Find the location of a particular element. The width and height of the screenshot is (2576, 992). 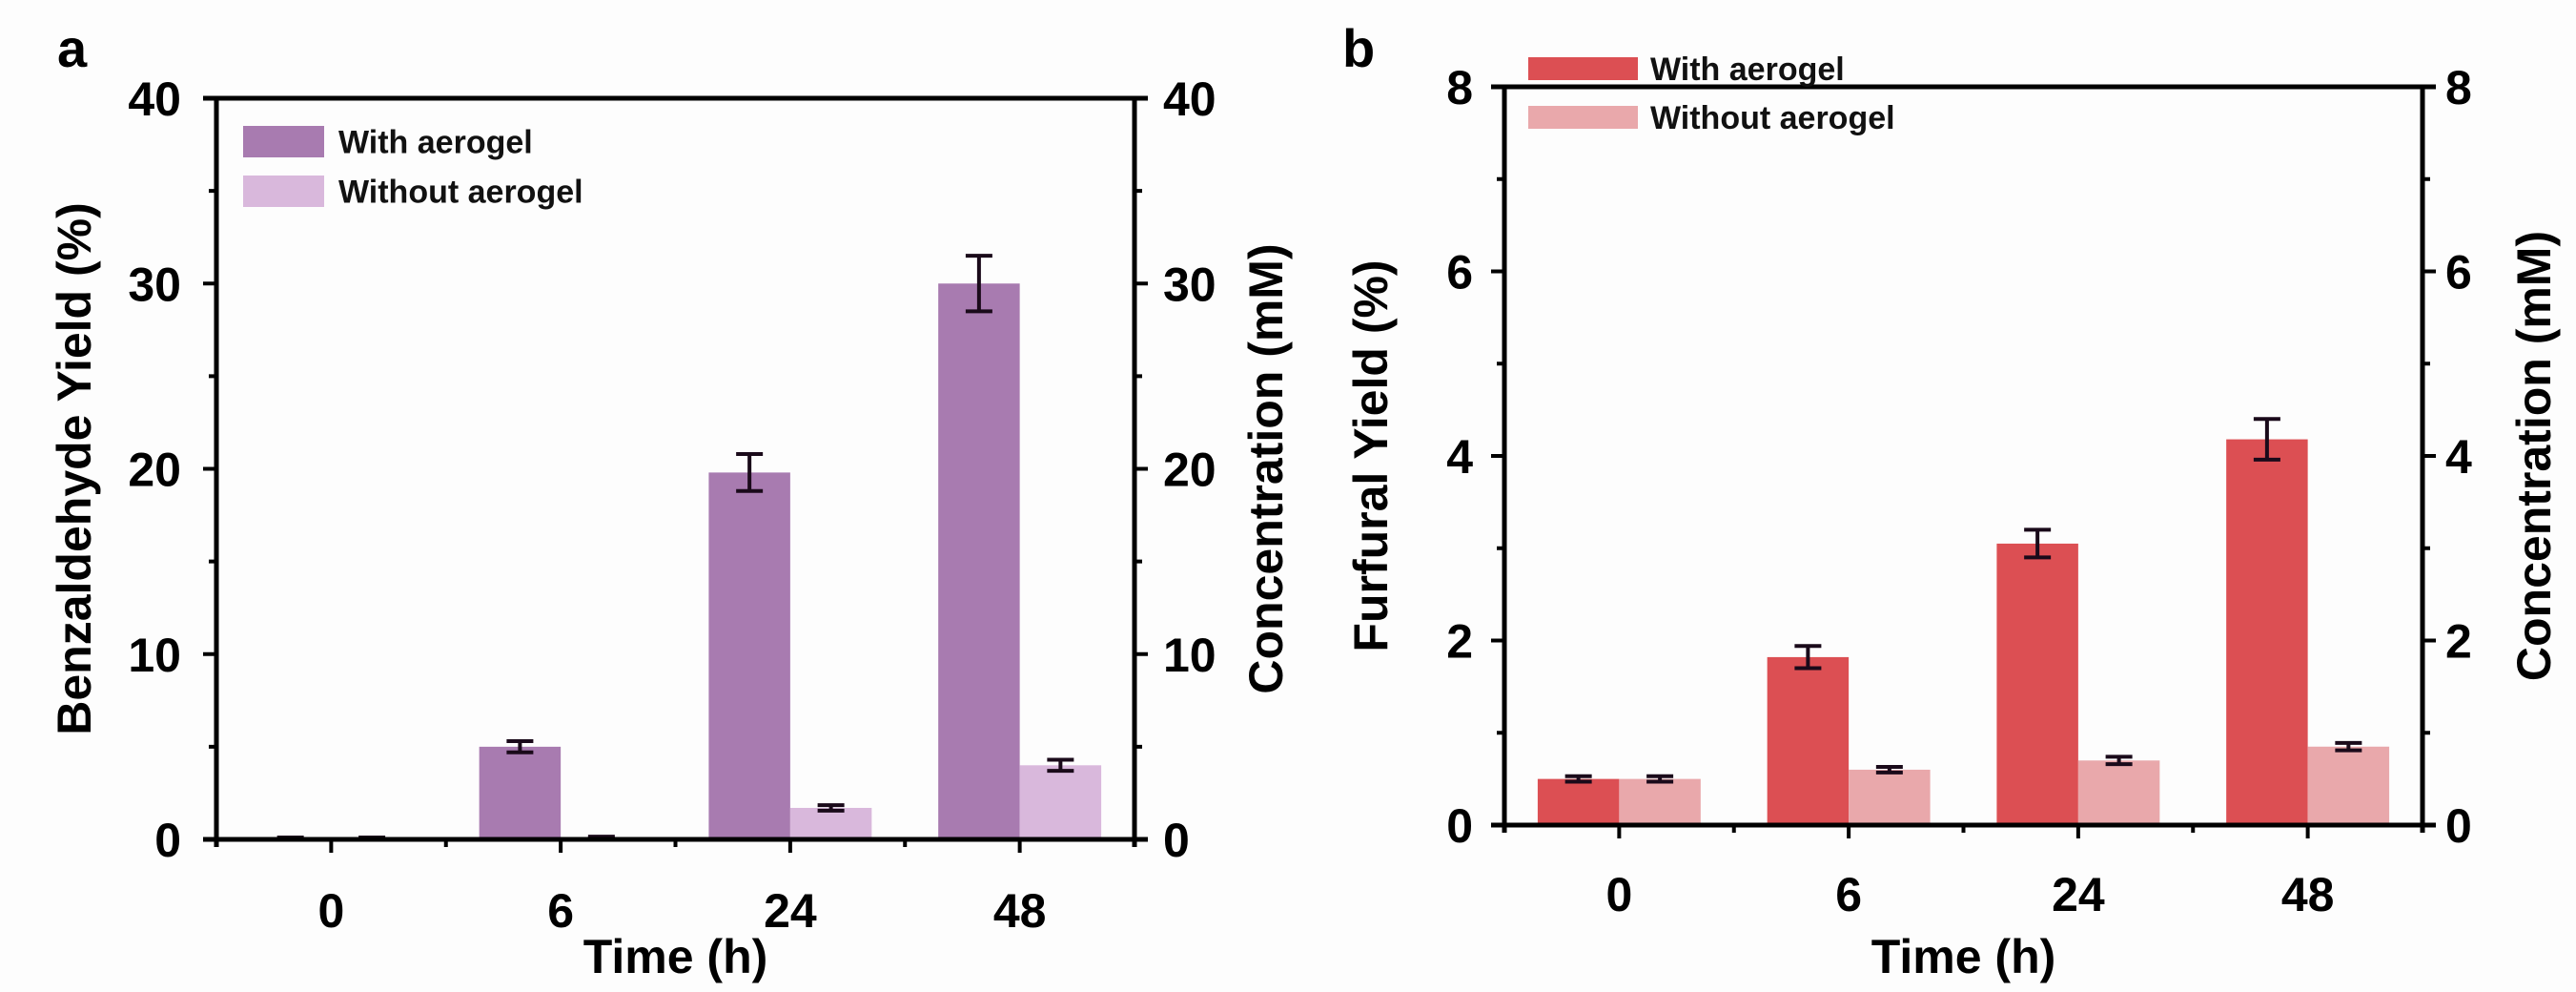

y-axis-title-left: Furfural Yield (%) is located at coordinates (1371, 455).